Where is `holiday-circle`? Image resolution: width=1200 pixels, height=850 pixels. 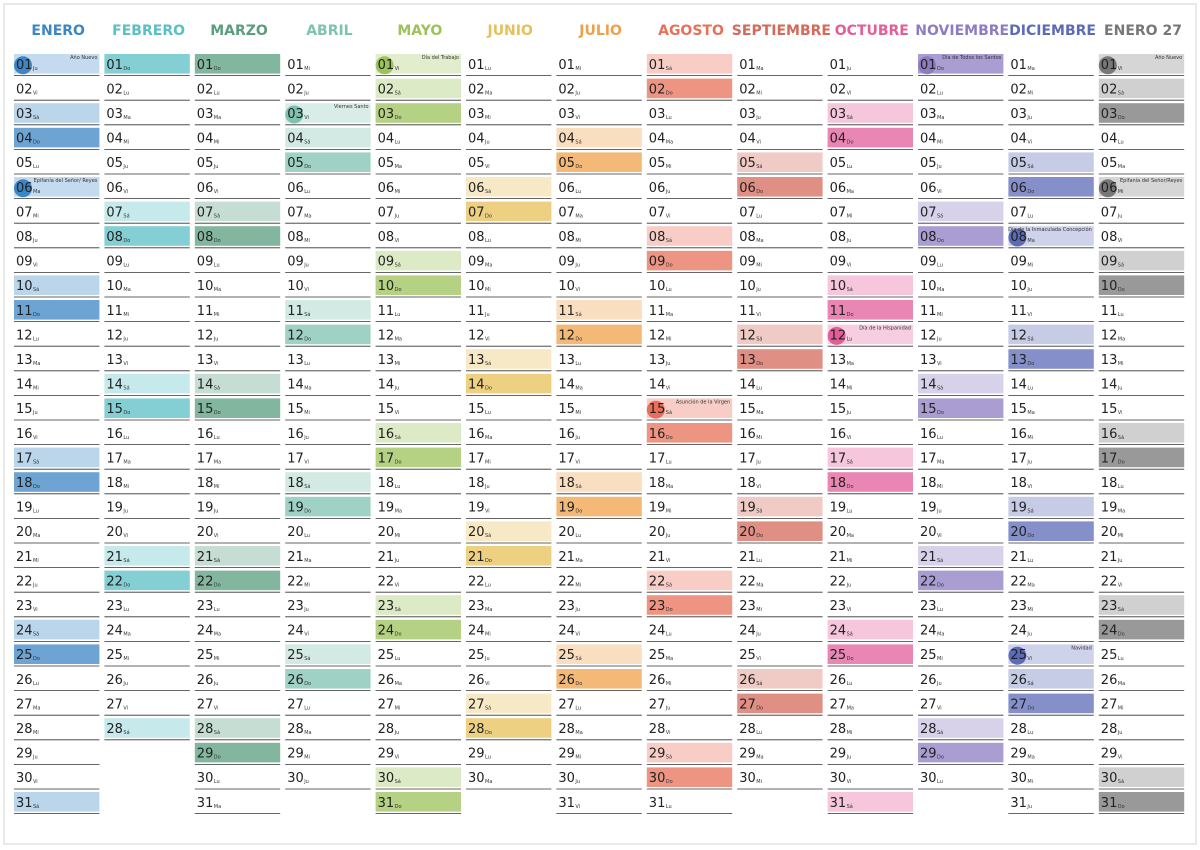
holiday-circle is located at coordinates (23, 65).